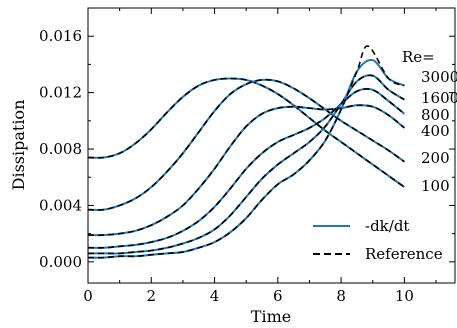  I want to click on re-label-100: 100, so click(435, 186).